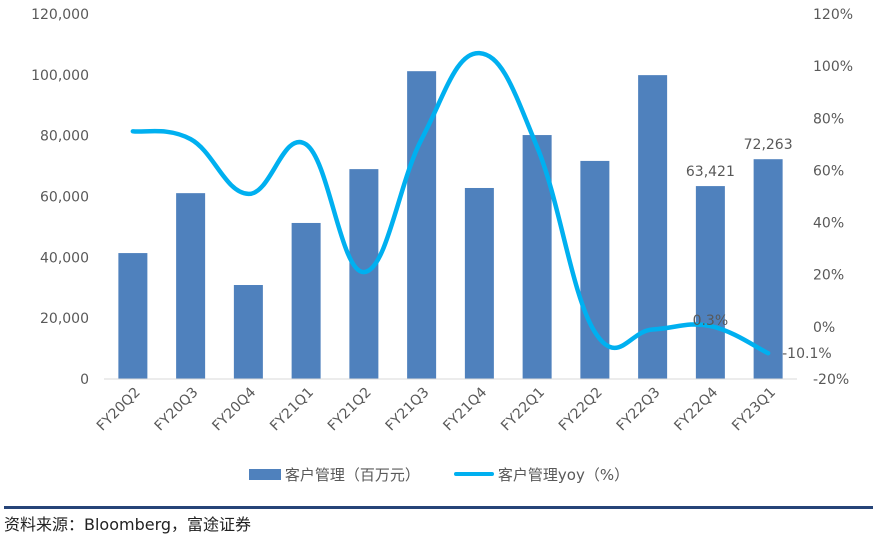 This screenshot has width=878, height=535. I want to click on left-axis-tick: 100,000, so click(60, 76).